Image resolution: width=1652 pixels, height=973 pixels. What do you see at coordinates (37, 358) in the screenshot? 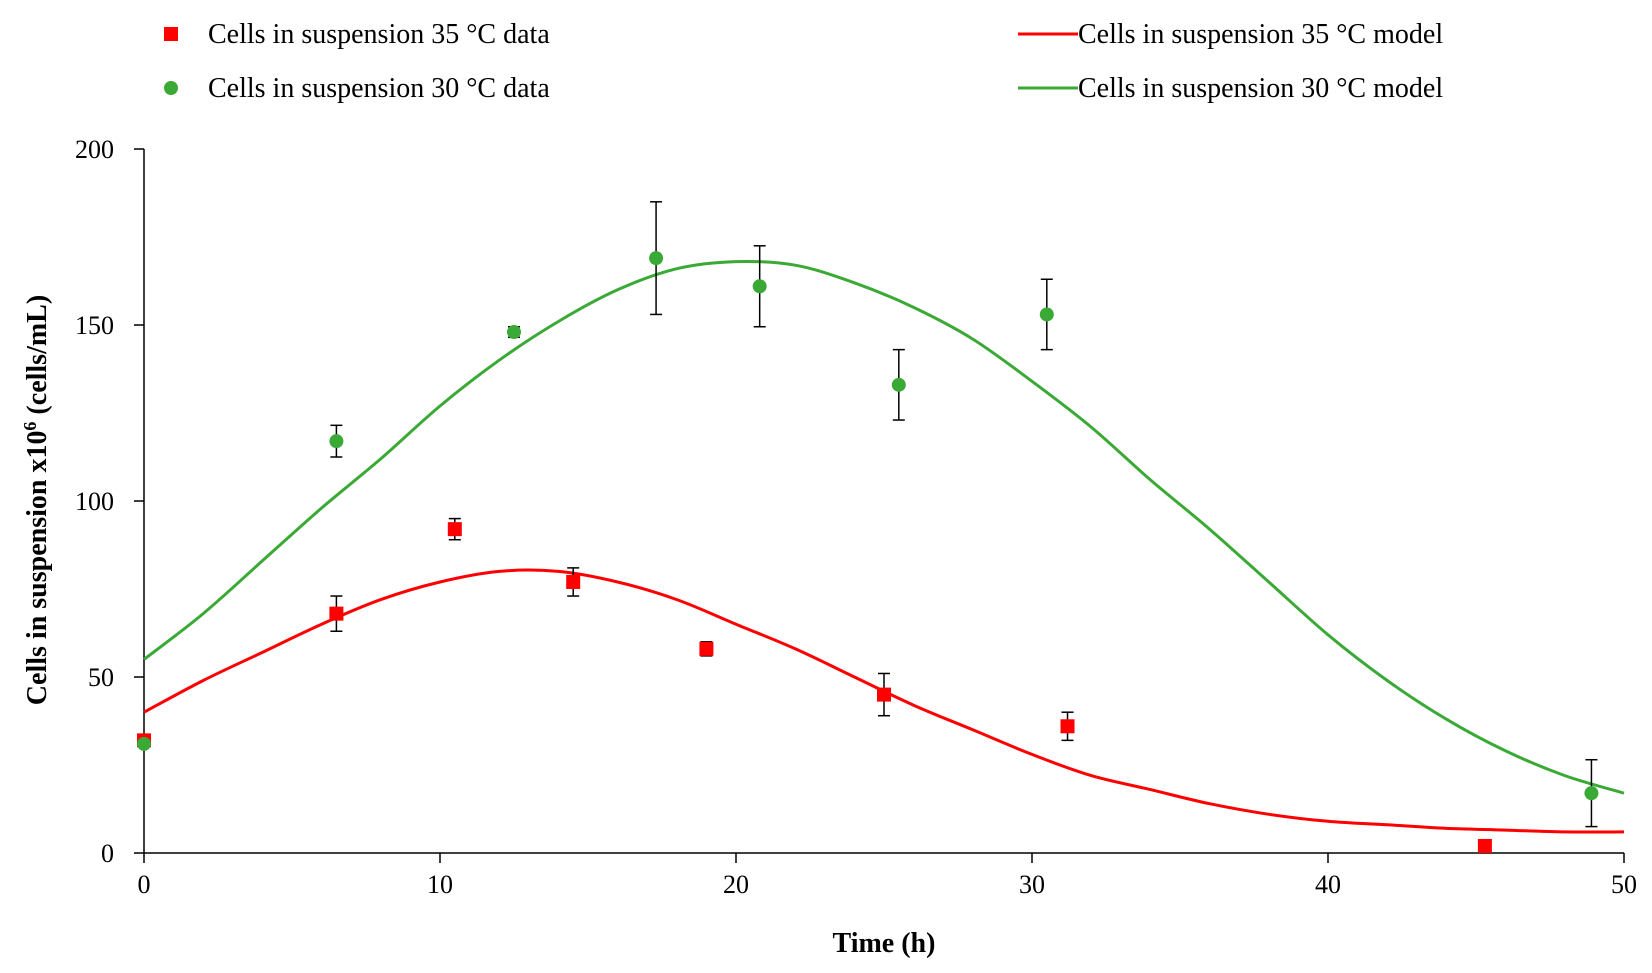
I see `y-axis-title-suffix: (cells/mL)` at bounding box center [37, 358].